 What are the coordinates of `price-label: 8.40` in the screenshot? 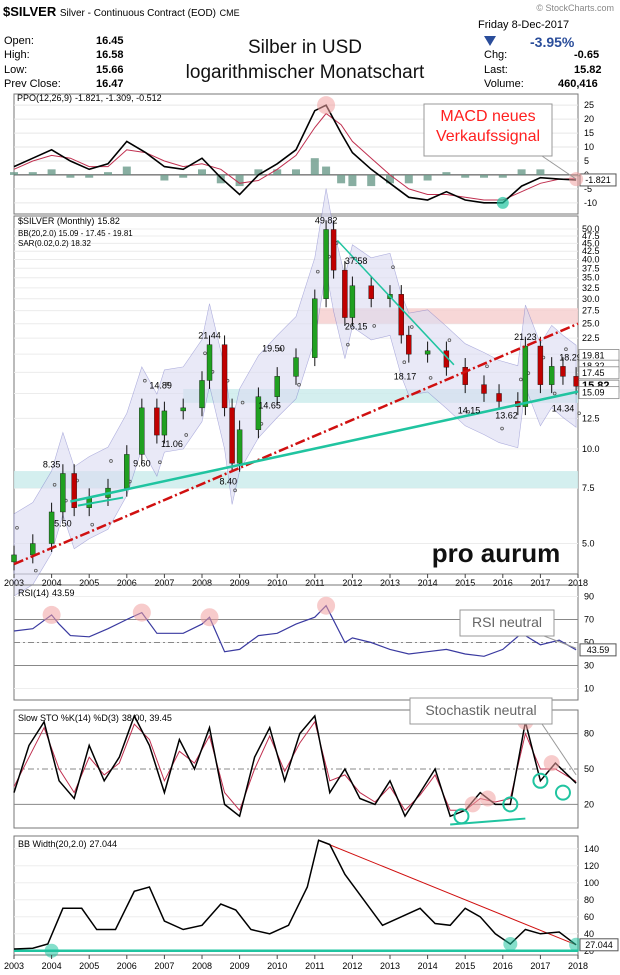 It's located at (229, 482).